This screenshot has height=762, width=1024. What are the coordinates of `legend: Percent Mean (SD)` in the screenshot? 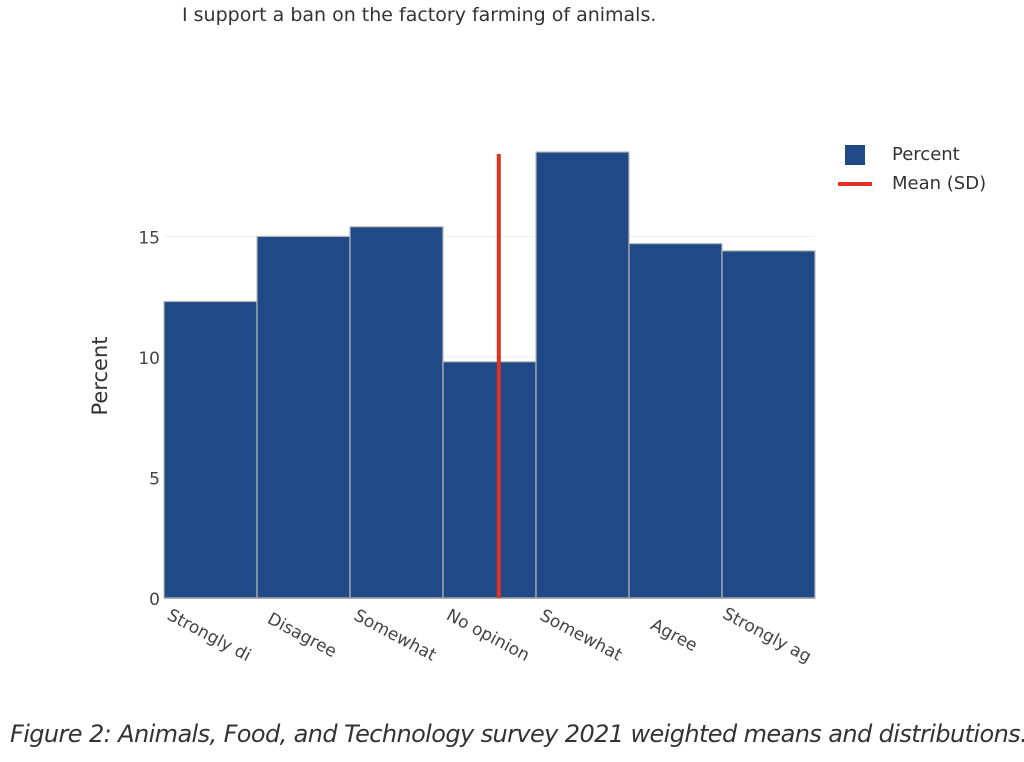 It's located at (912, 169).